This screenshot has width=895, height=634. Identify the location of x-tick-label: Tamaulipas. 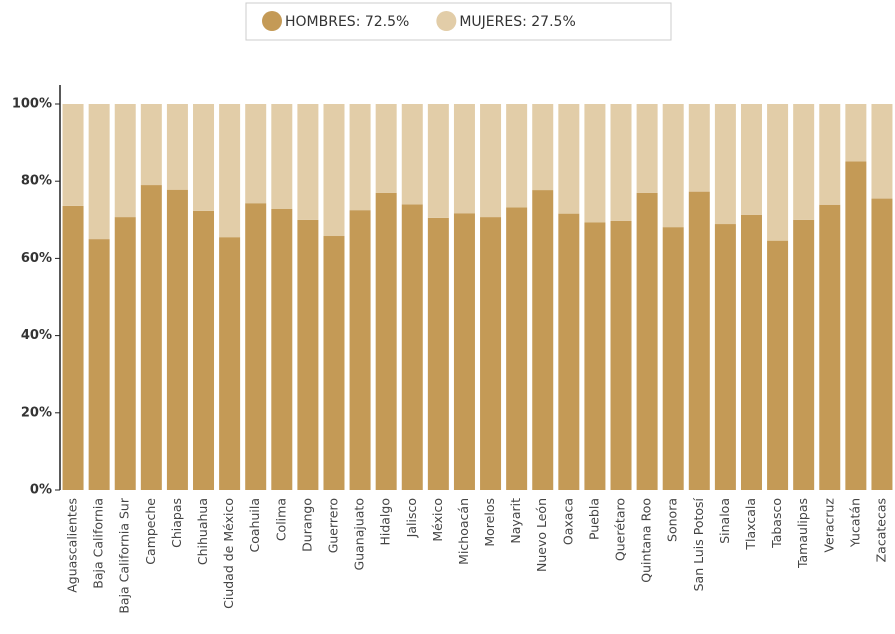
(802, 533).